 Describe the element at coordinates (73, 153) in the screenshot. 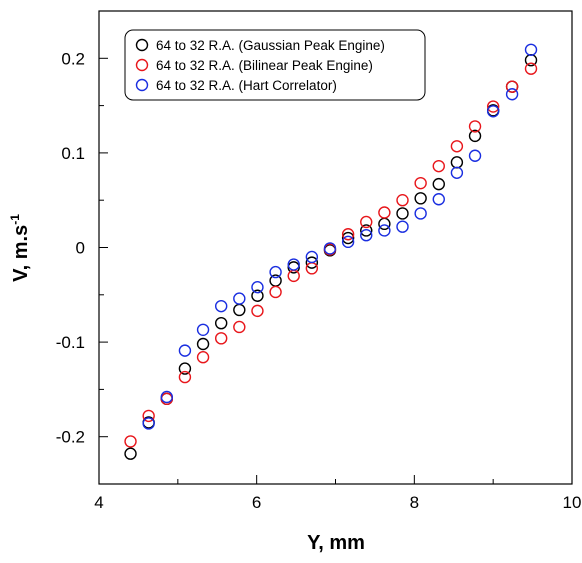

I see `y-tick-label: 0.1` at that location.